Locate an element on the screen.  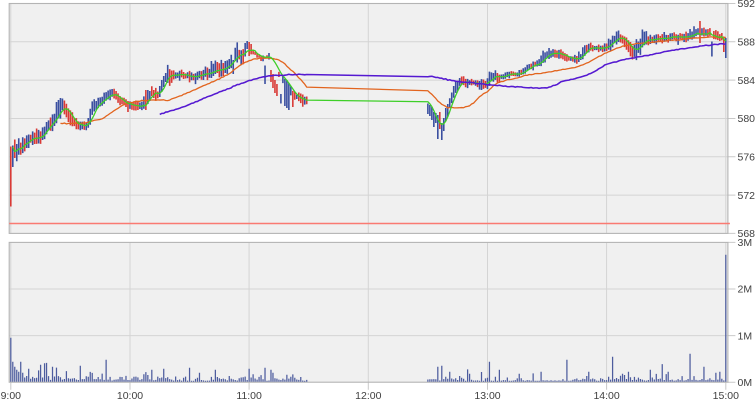
svg-text: 3M is located at coordinates (745, 243).